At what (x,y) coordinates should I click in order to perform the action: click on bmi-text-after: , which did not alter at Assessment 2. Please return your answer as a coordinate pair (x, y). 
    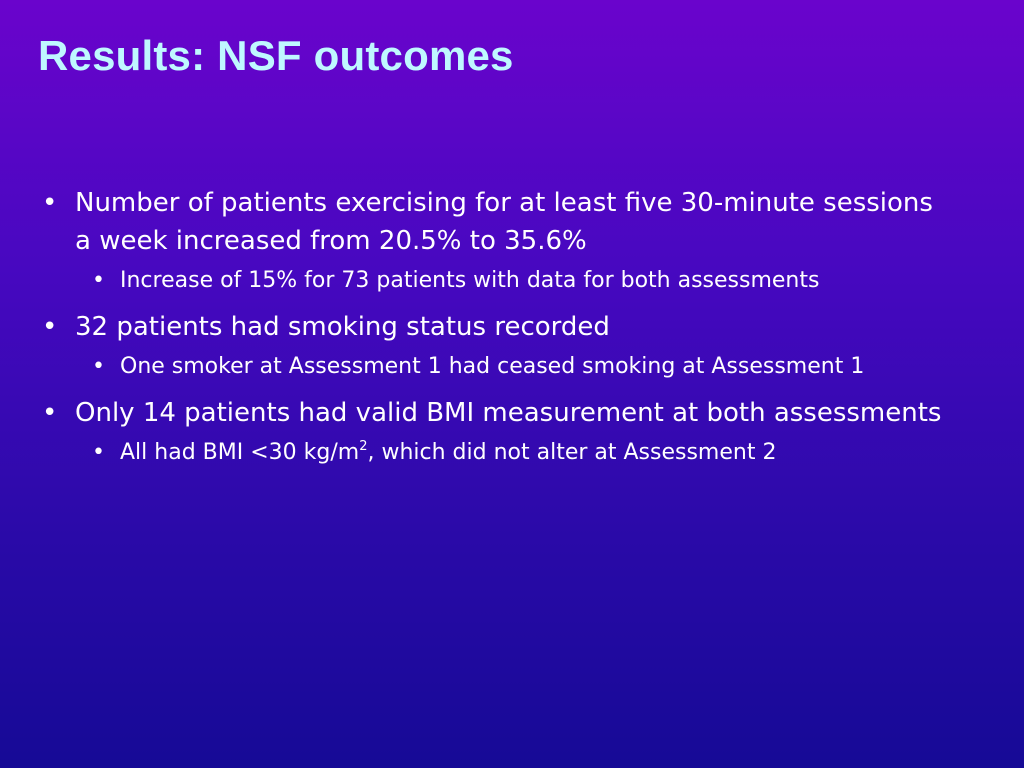
    Looking at the image, I should click on (572, 452).